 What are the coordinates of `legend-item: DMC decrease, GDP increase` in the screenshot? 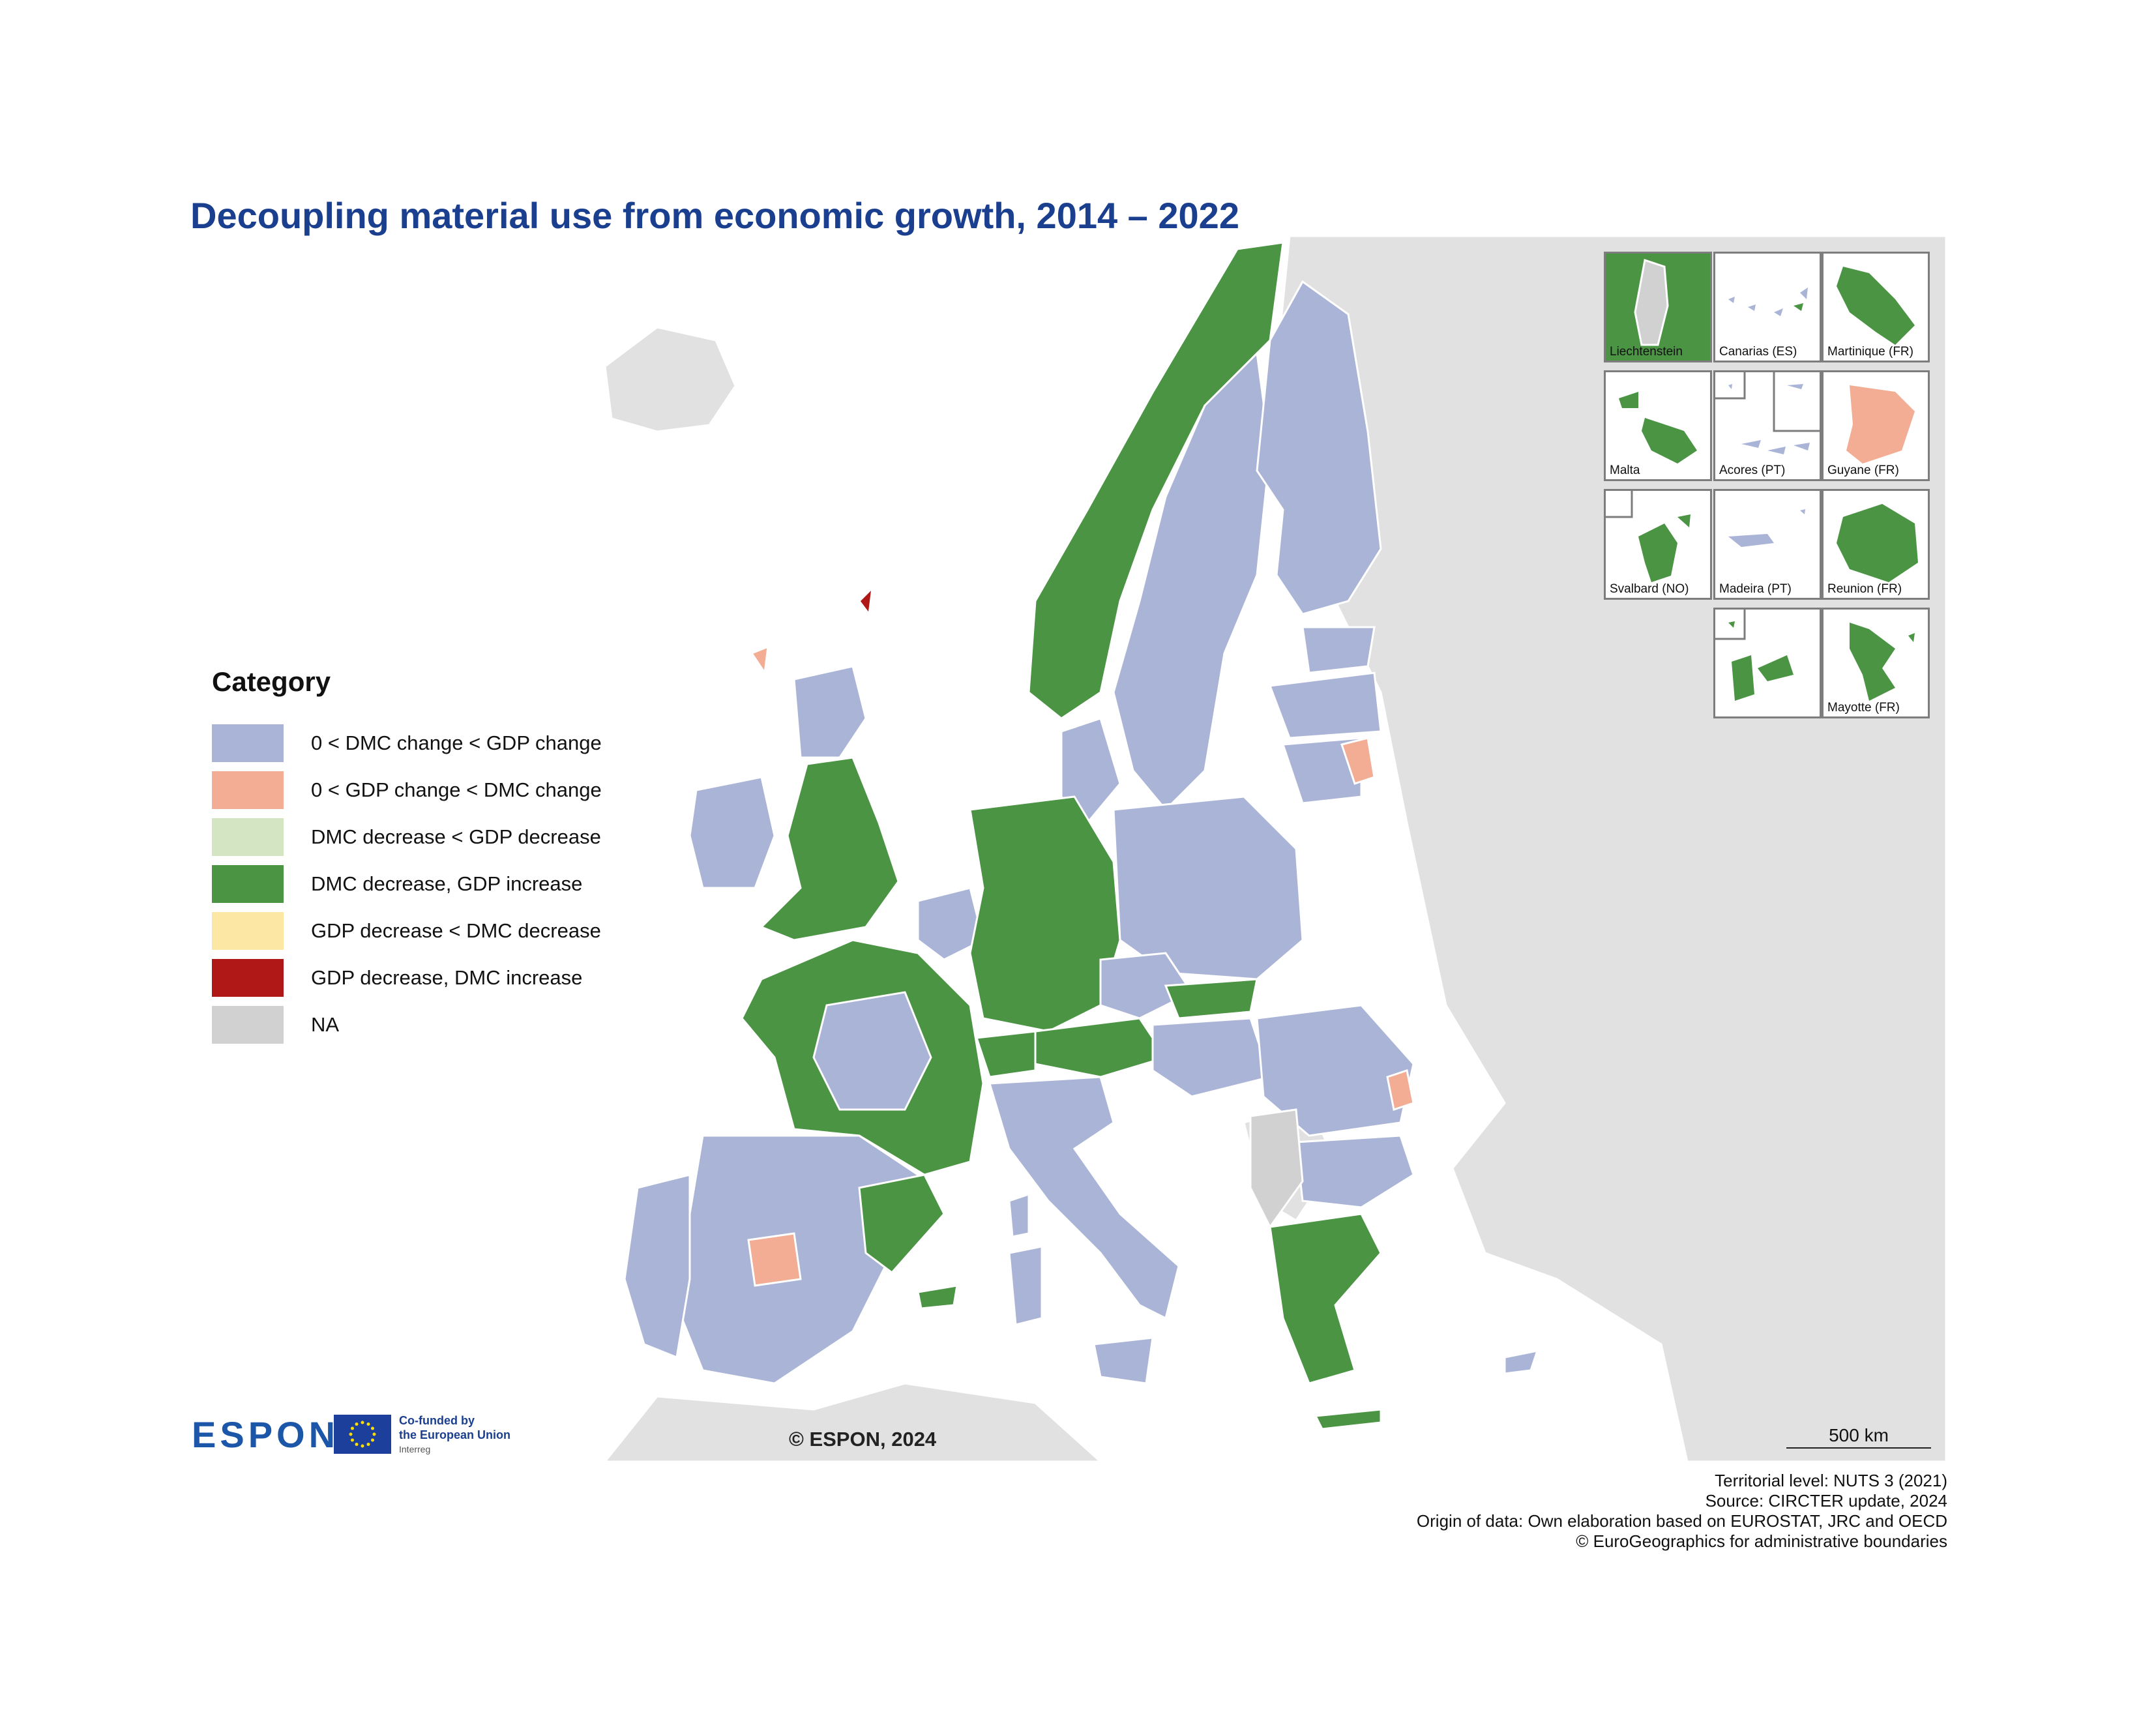 It's located at (407, 884).